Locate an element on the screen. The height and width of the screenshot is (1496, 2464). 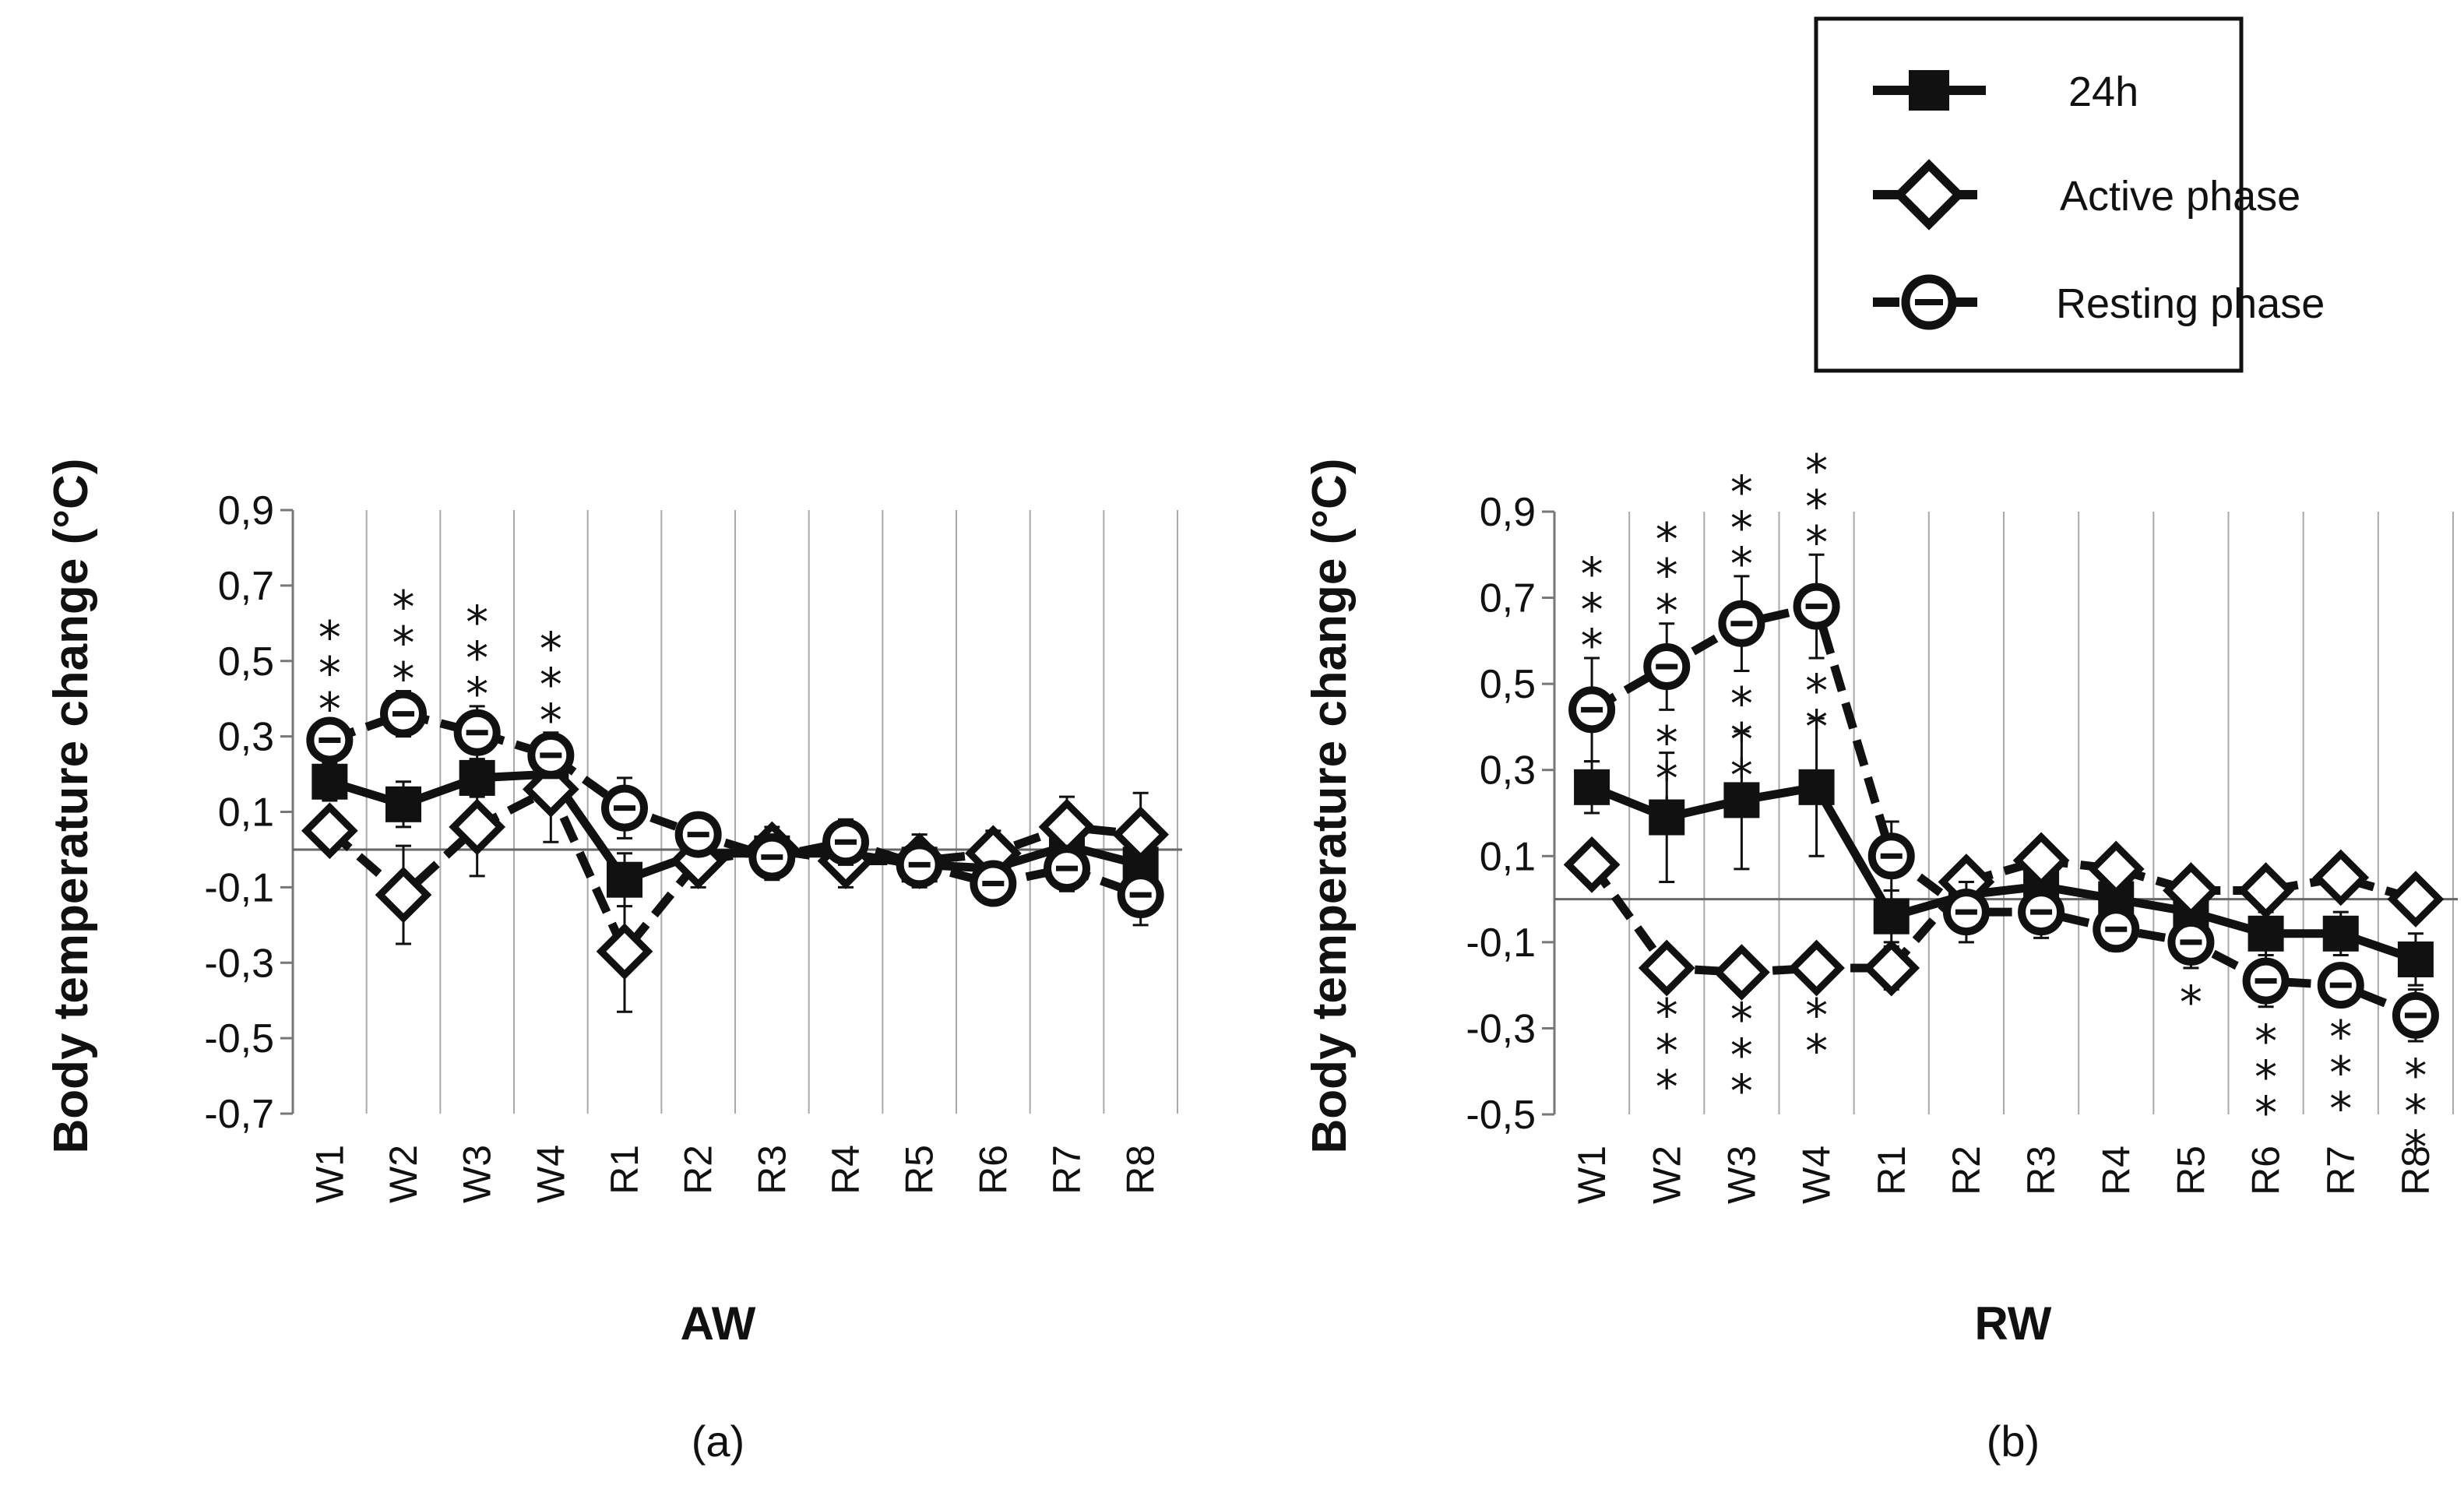
panel-a-significance-markers: * * * * * * * * * * * * is located at coordinates (440, 664).